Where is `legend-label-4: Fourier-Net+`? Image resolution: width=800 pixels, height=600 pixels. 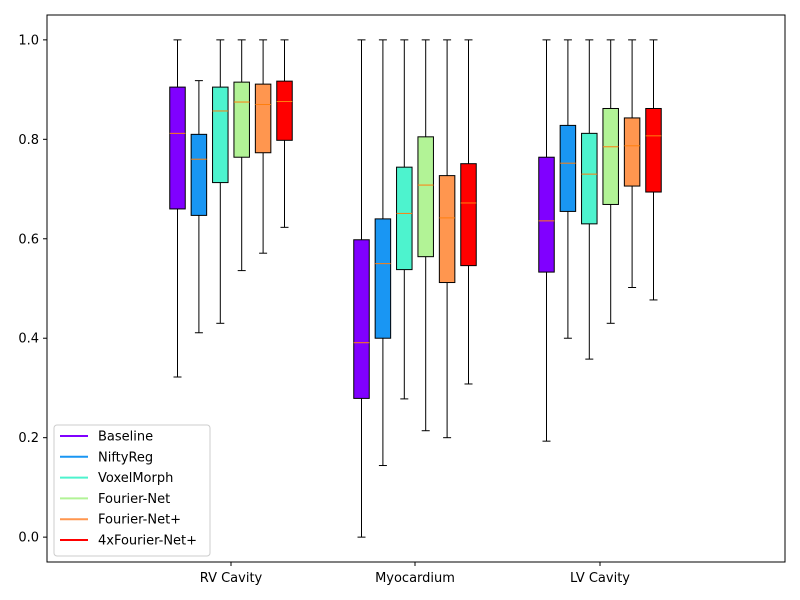 legend-label-4: Fourier-Net+ is located at coordinates (139, 520).